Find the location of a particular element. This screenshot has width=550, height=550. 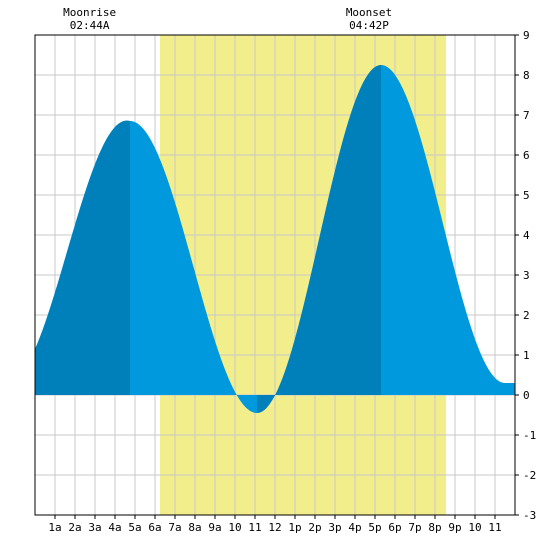

moonrise-time: 02:44A is located at coordinates (90, 25).